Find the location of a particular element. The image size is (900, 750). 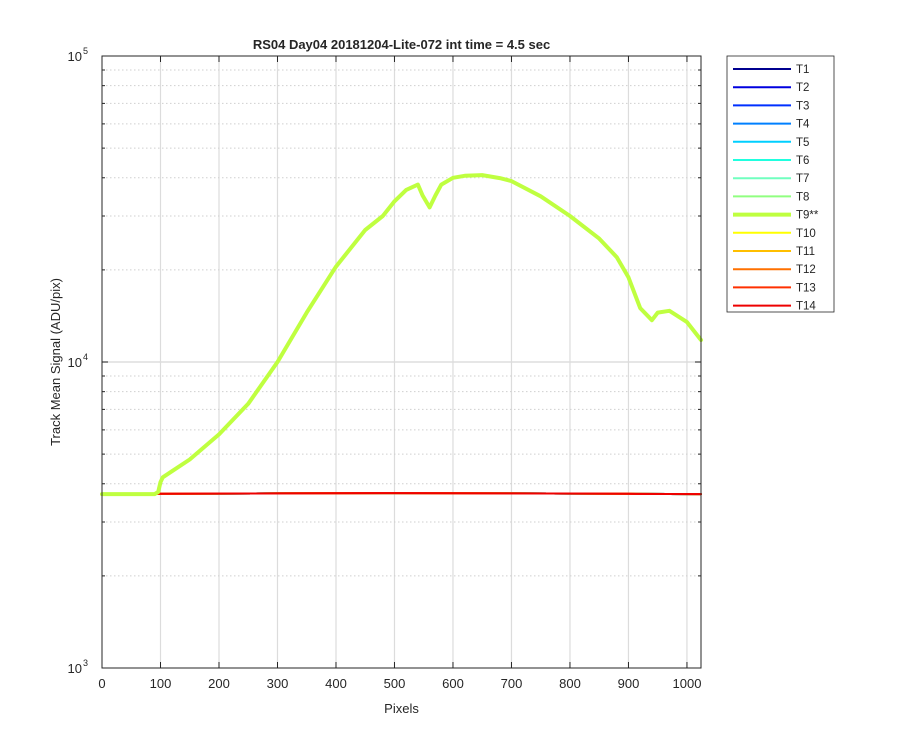

y-tick-label-exponent: 3 is located at coordinates (85, 663).